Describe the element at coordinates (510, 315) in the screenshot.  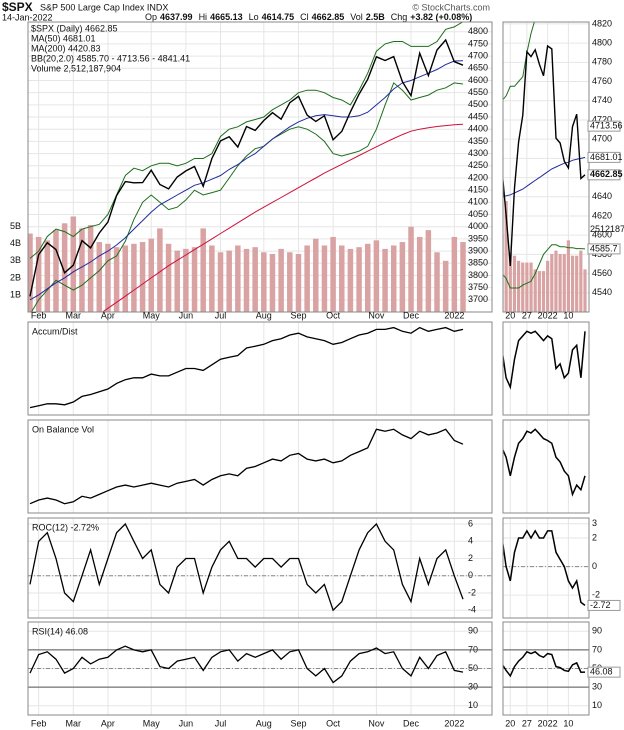
I see `x-tick-label: 20` at that location.